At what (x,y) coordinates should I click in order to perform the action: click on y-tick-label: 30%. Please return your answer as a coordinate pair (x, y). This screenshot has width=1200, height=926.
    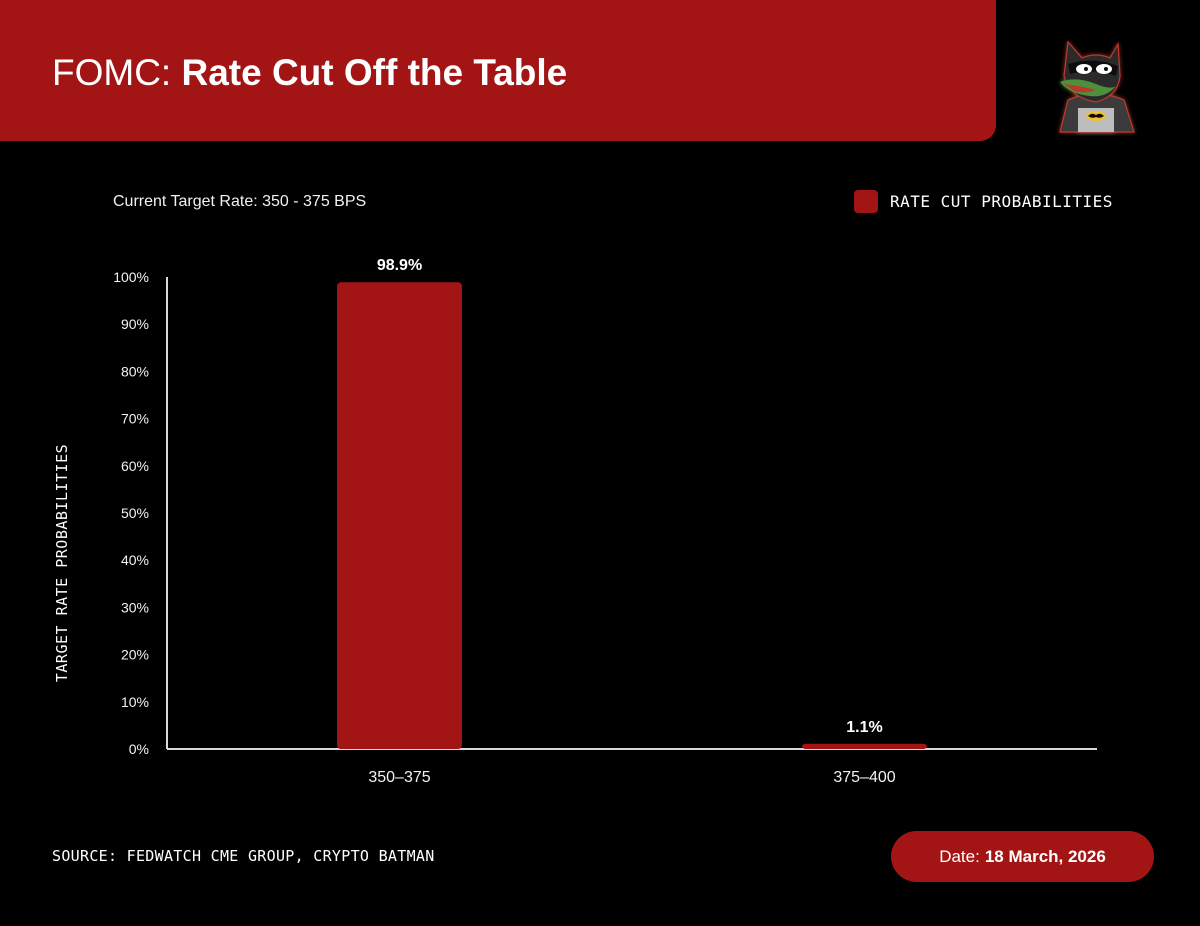
    Looking at the image, I should click on (135, 607).